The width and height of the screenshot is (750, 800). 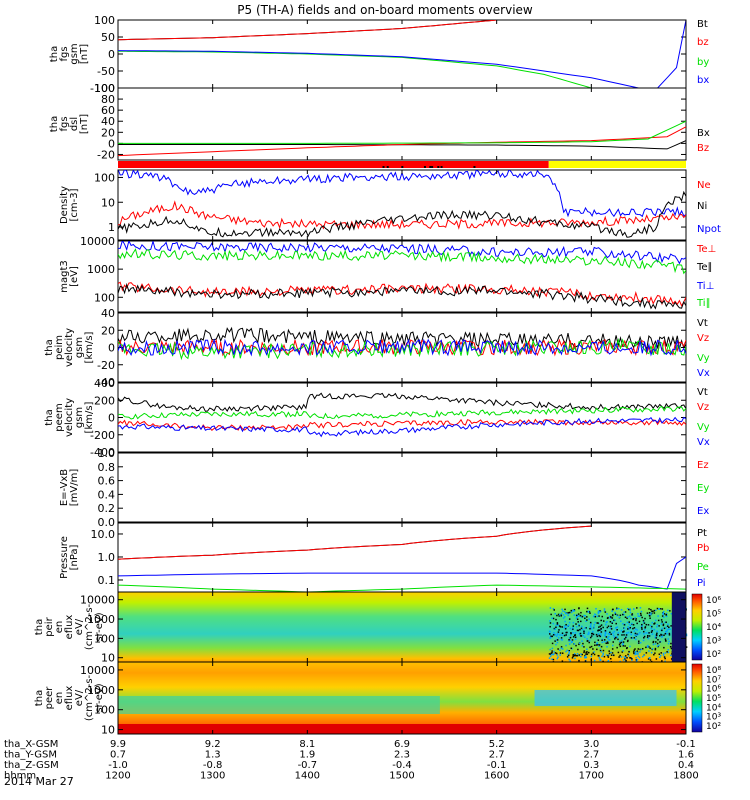 I want to click on colorbar-tick-label: 10², so click(x=713, y=655).